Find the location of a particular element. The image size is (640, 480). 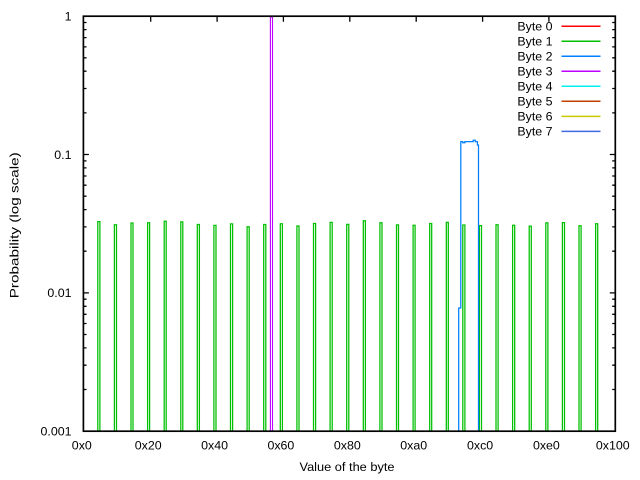

svg-text: Byte 4 is located at coordinates (534, 87).